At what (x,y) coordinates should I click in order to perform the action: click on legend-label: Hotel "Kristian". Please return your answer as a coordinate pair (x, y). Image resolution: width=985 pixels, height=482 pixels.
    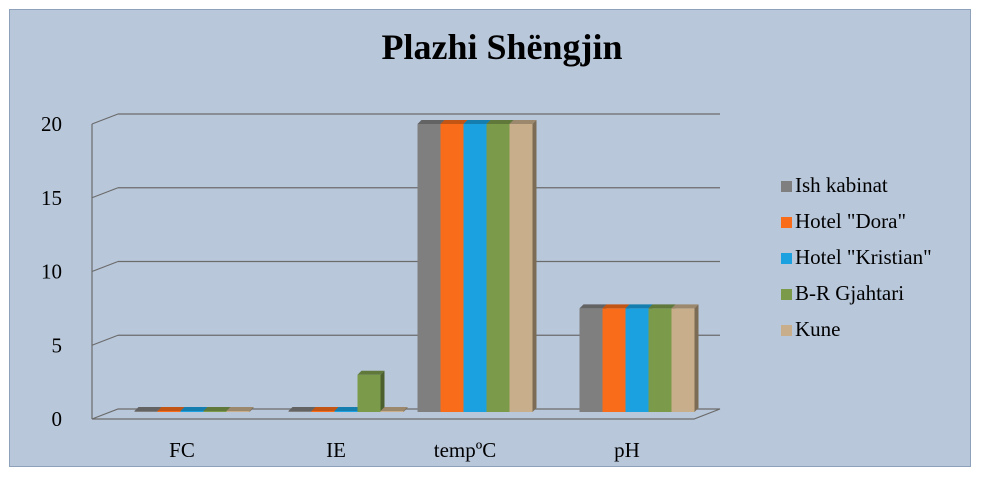
    Looking at the image, I should click on (863, 257).